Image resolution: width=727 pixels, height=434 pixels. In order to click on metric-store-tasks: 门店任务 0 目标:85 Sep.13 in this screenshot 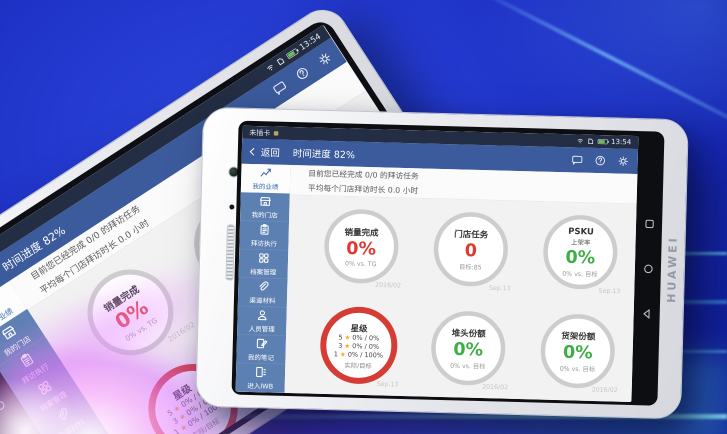, I will do `click(471, 249)`.